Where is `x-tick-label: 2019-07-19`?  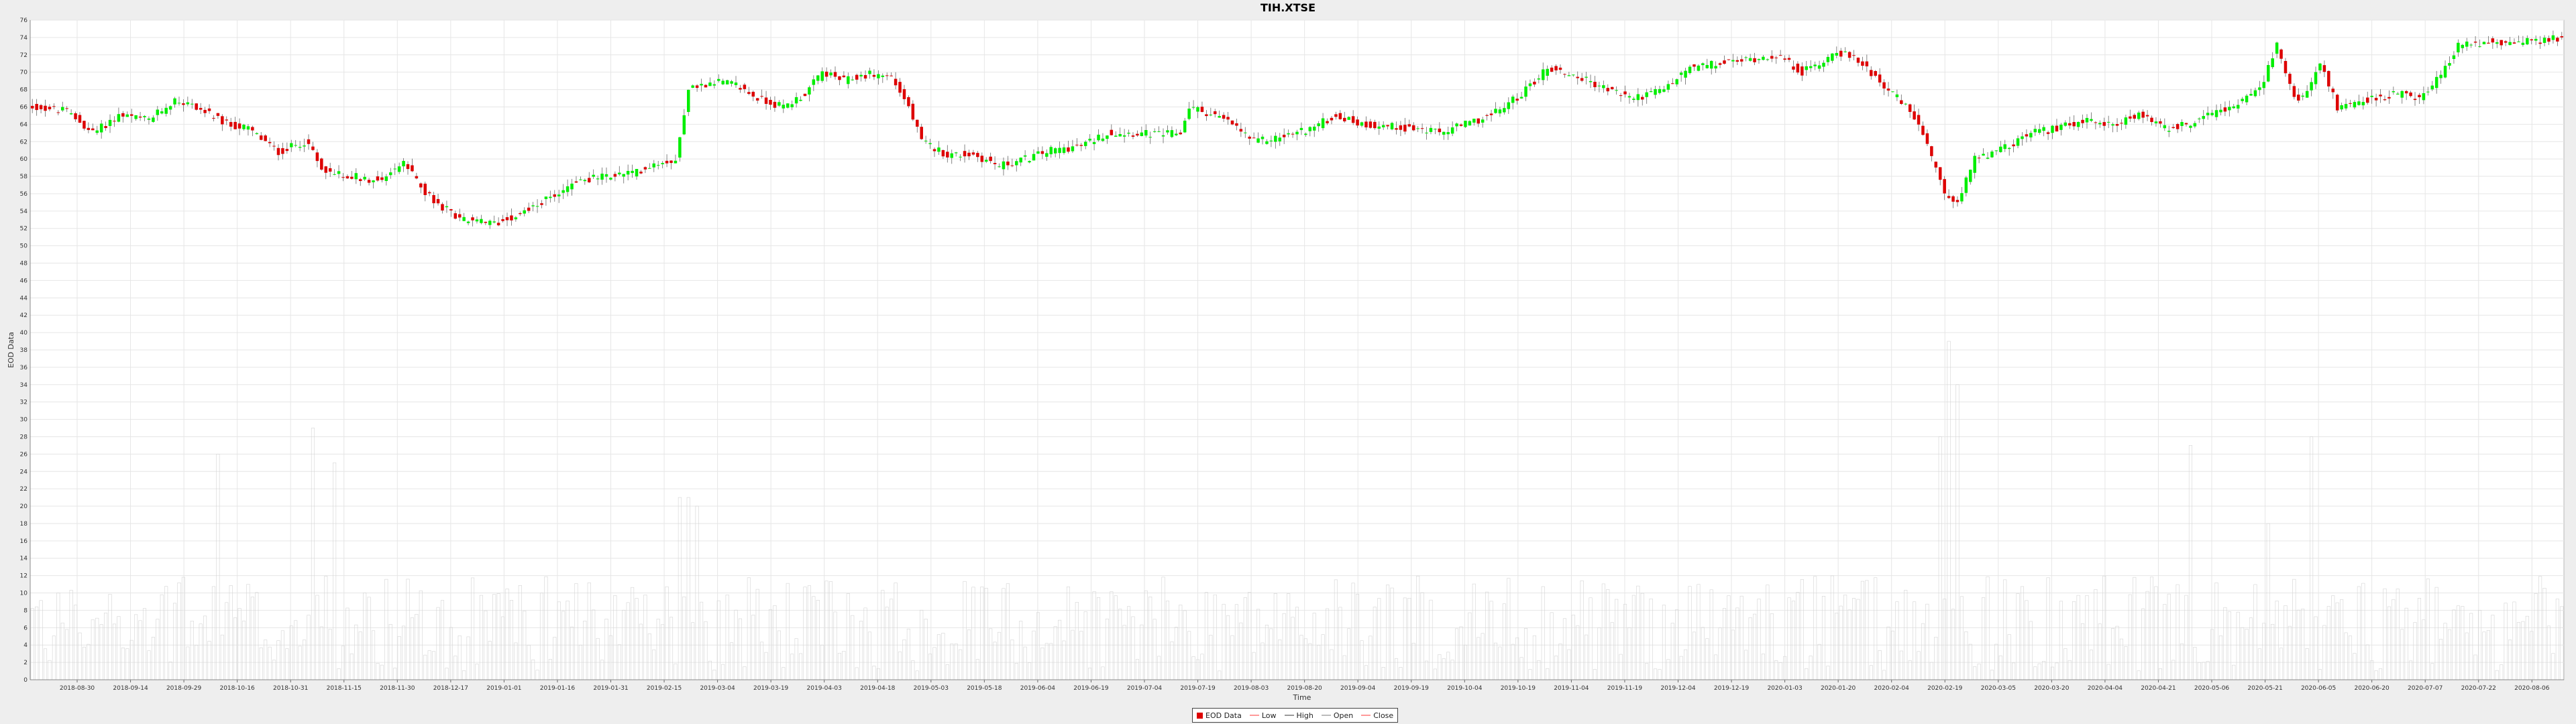
x-tick-label: 2019-07-19 is located at coordinates (1198, 688).